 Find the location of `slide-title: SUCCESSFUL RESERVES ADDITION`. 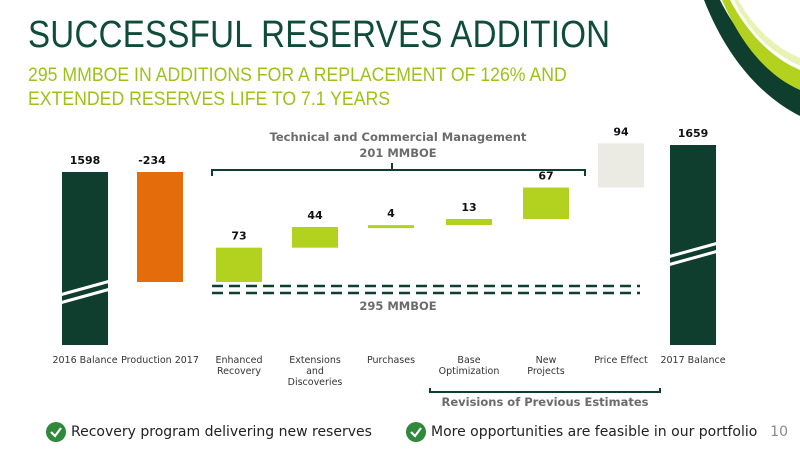

slide-title: SUCCESSFUL RESERVES ADDITION is located at coordinates (319, 35).